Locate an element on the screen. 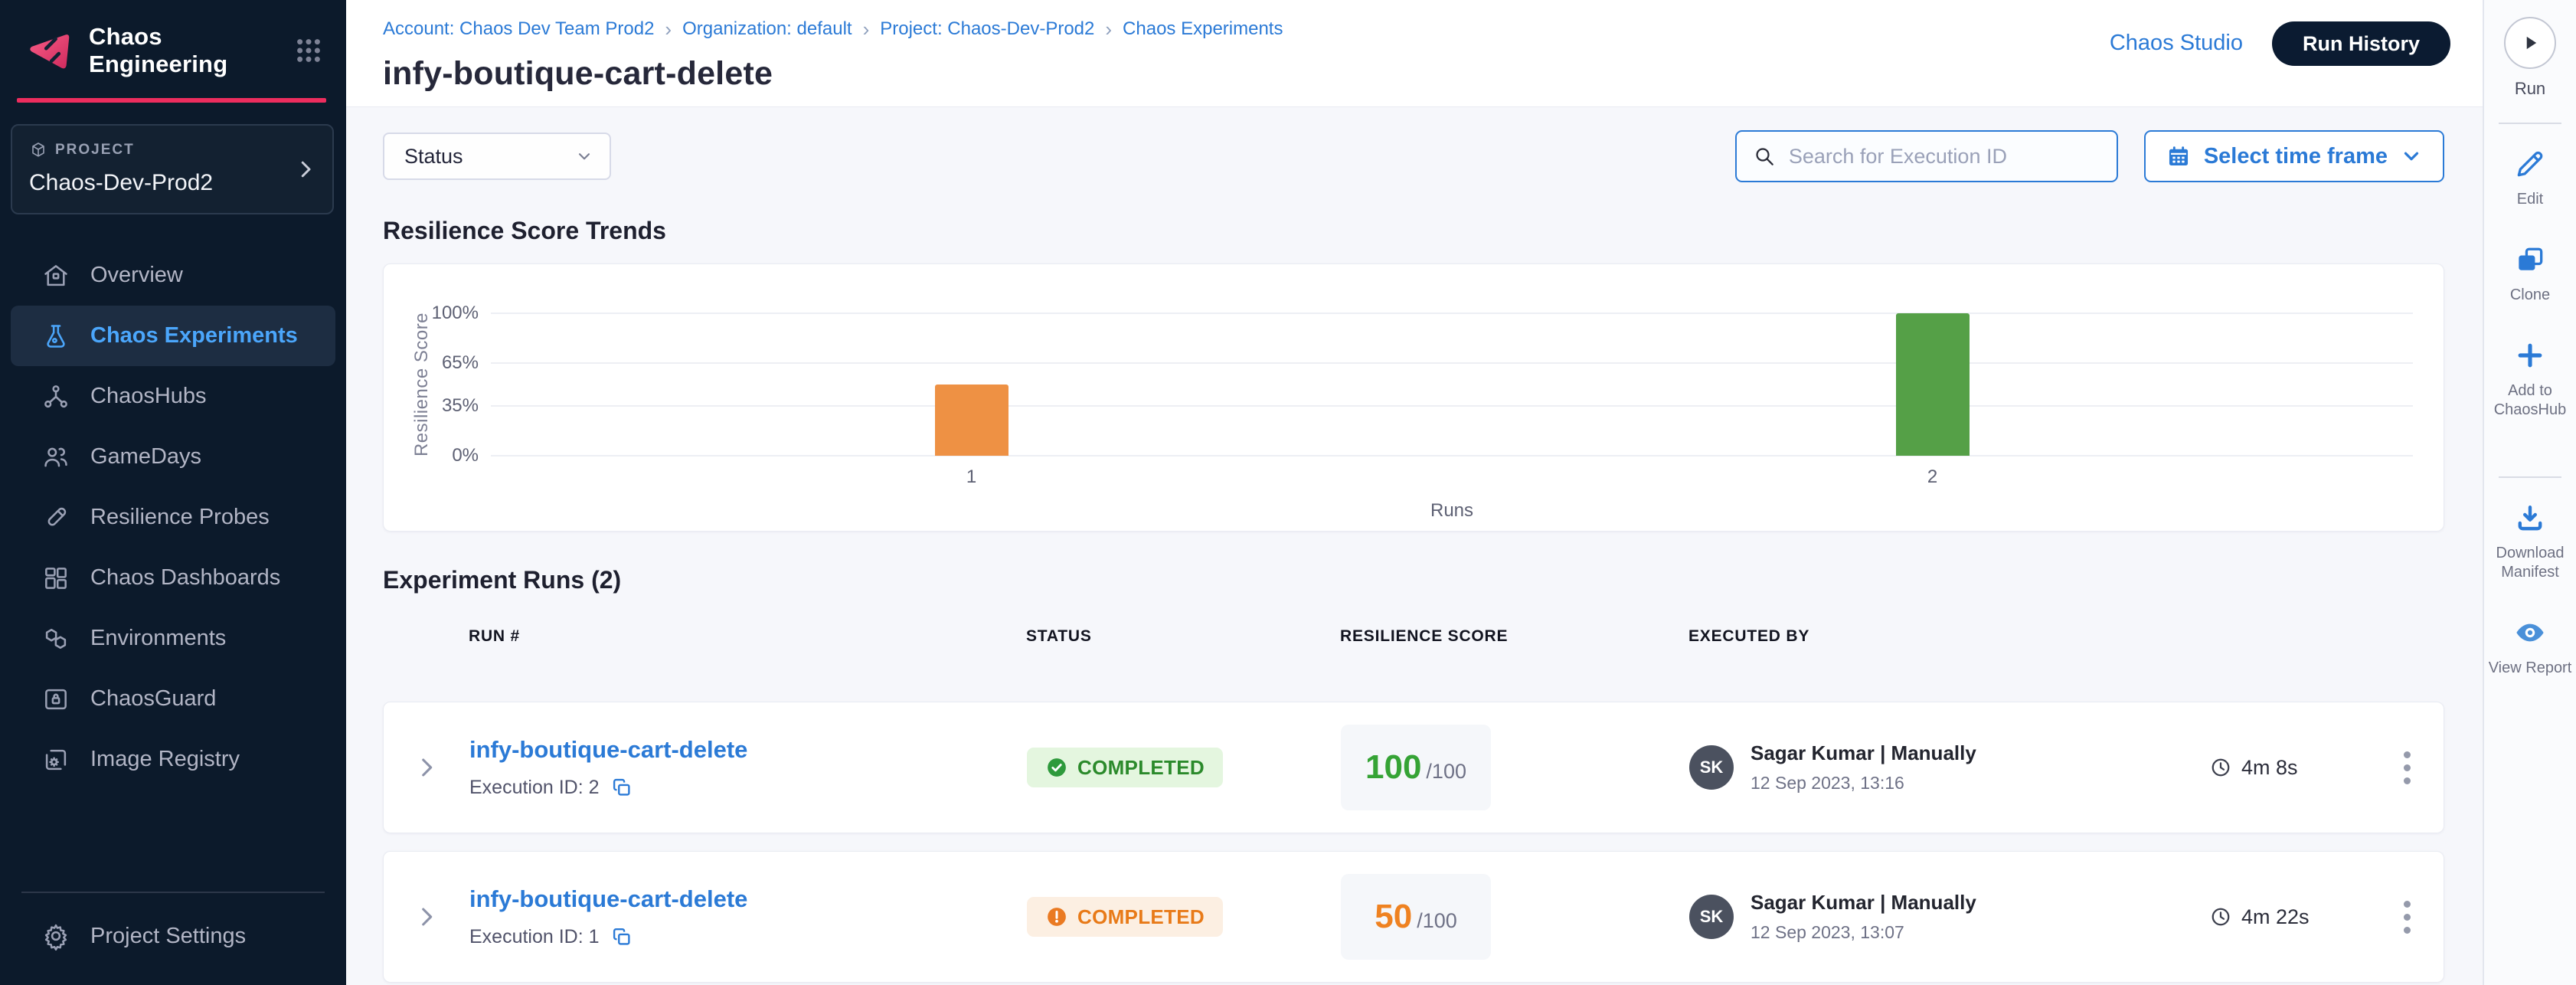 Image resolution: width=2576 pixels, height=985 pixels. eye-icon is located at coordinates (2530, 632).